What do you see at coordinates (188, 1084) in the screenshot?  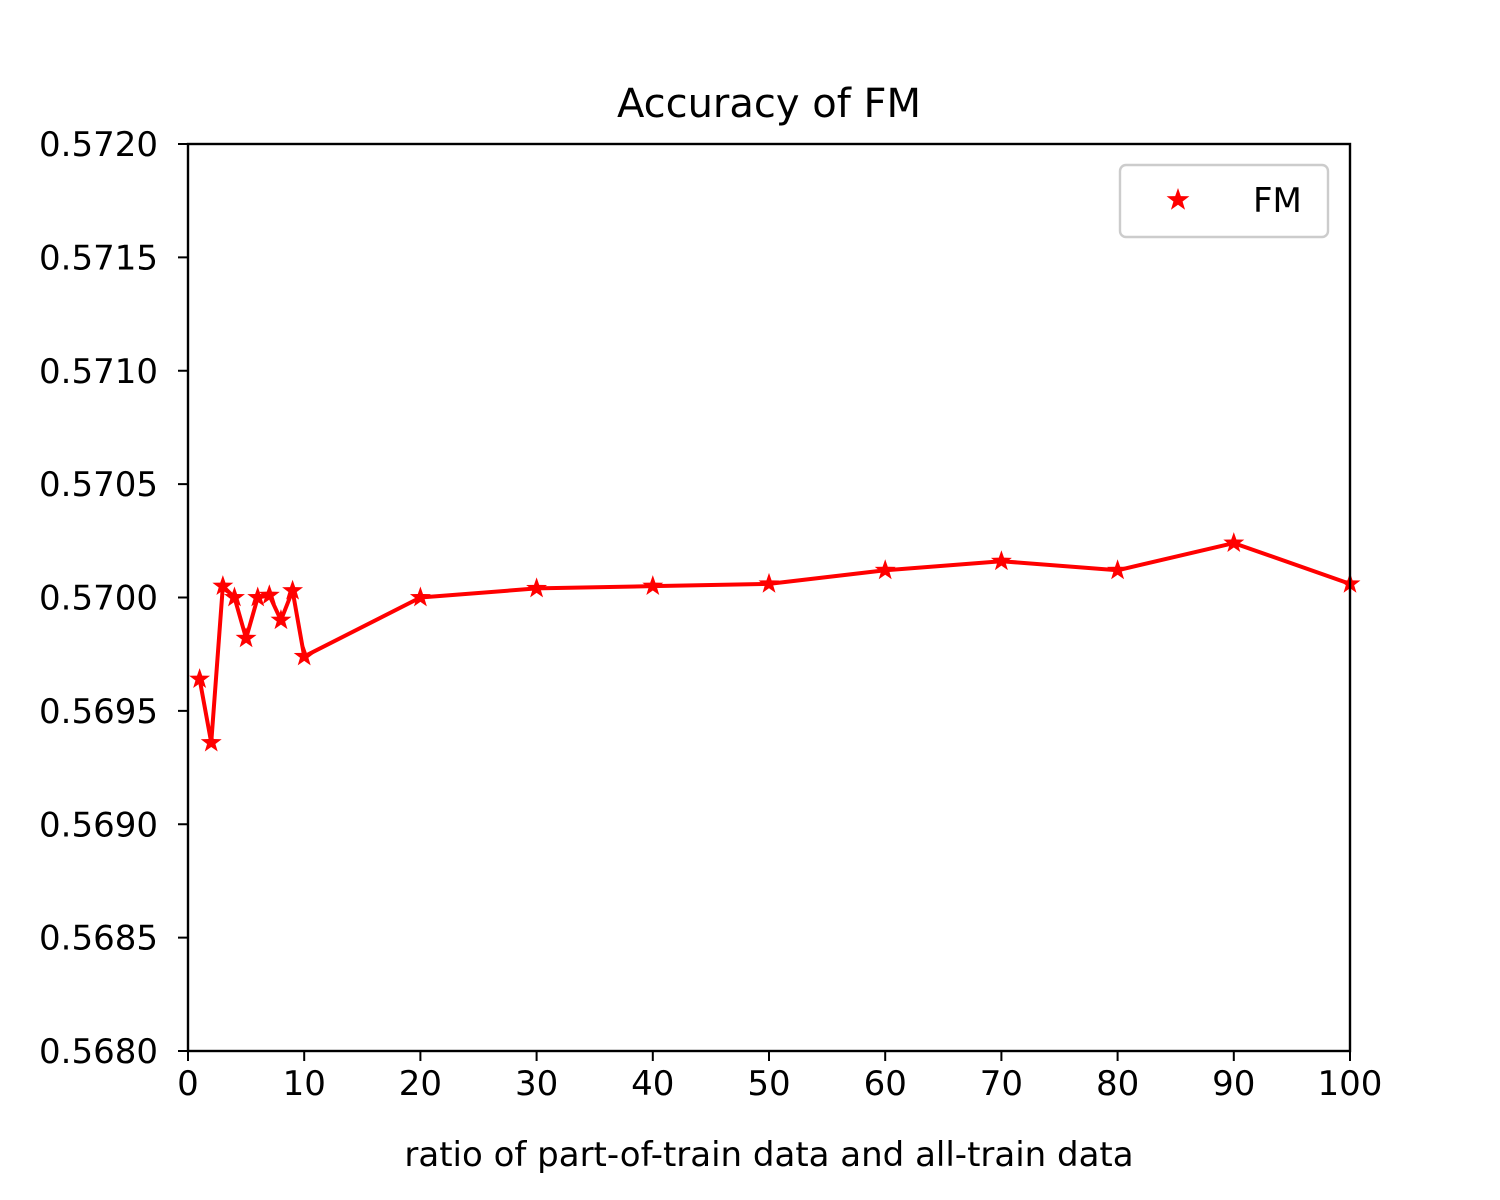 I see `x-tick-label: 0` at bounding box center [188, 1084].